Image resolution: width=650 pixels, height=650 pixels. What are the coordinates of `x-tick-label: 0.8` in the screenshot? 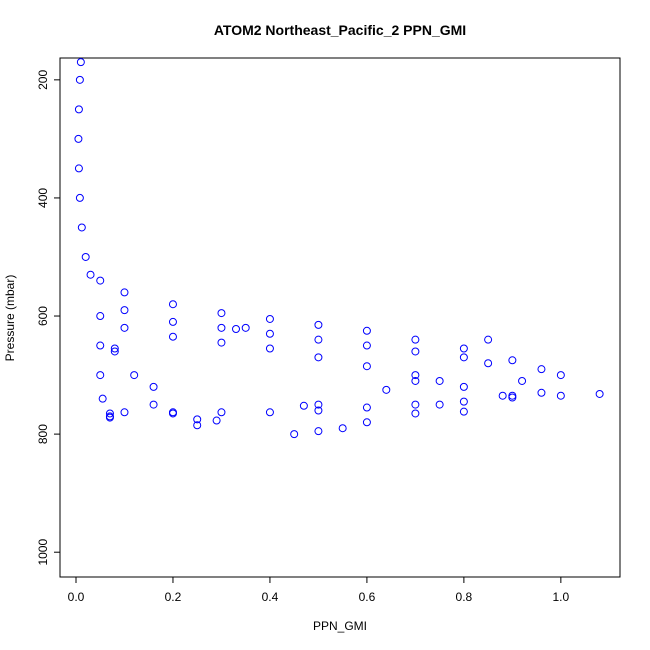 It's located at (464, 597).